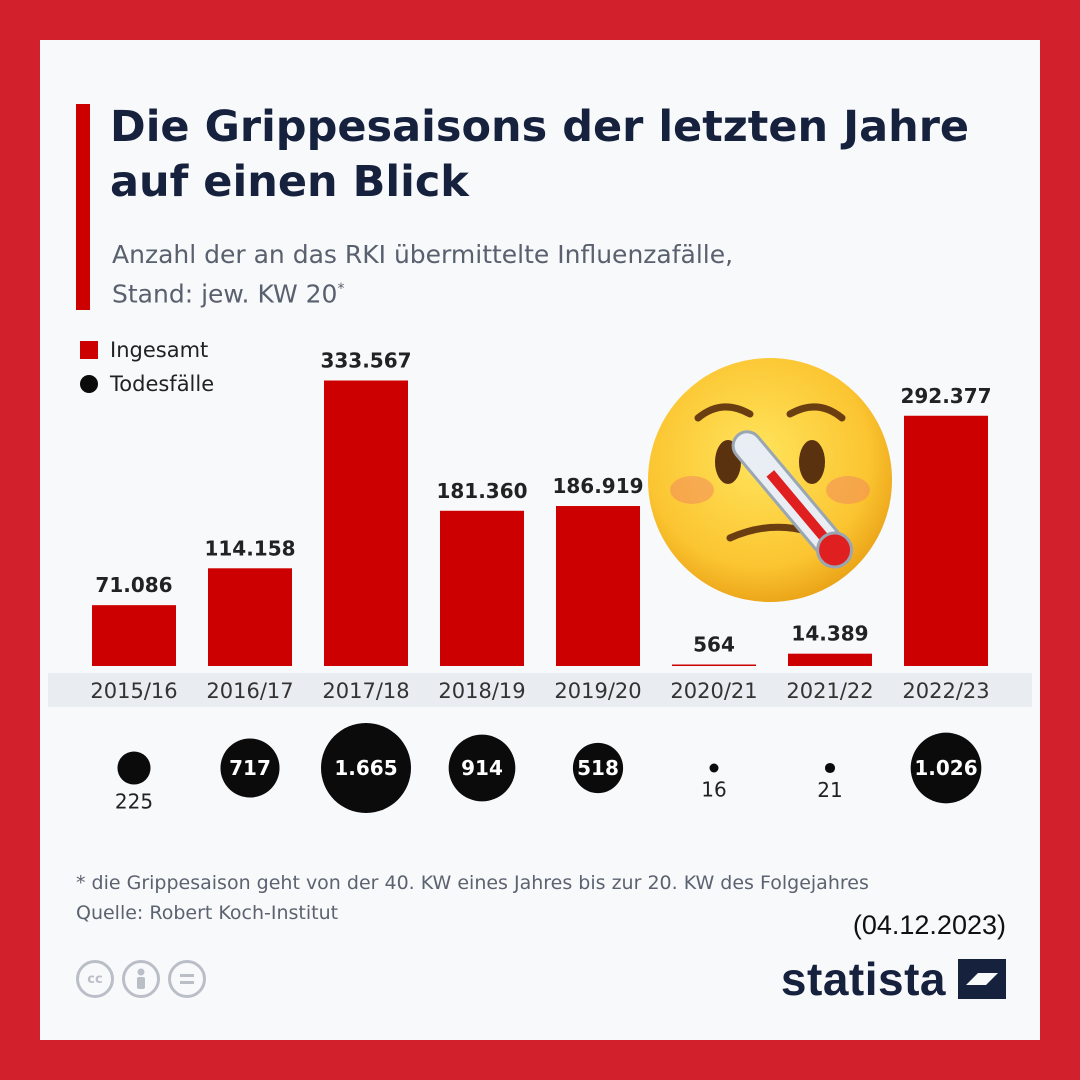  Describe the element at coordinates (83, 207) in the screenshot. I see `title-accent-bar` at that location.